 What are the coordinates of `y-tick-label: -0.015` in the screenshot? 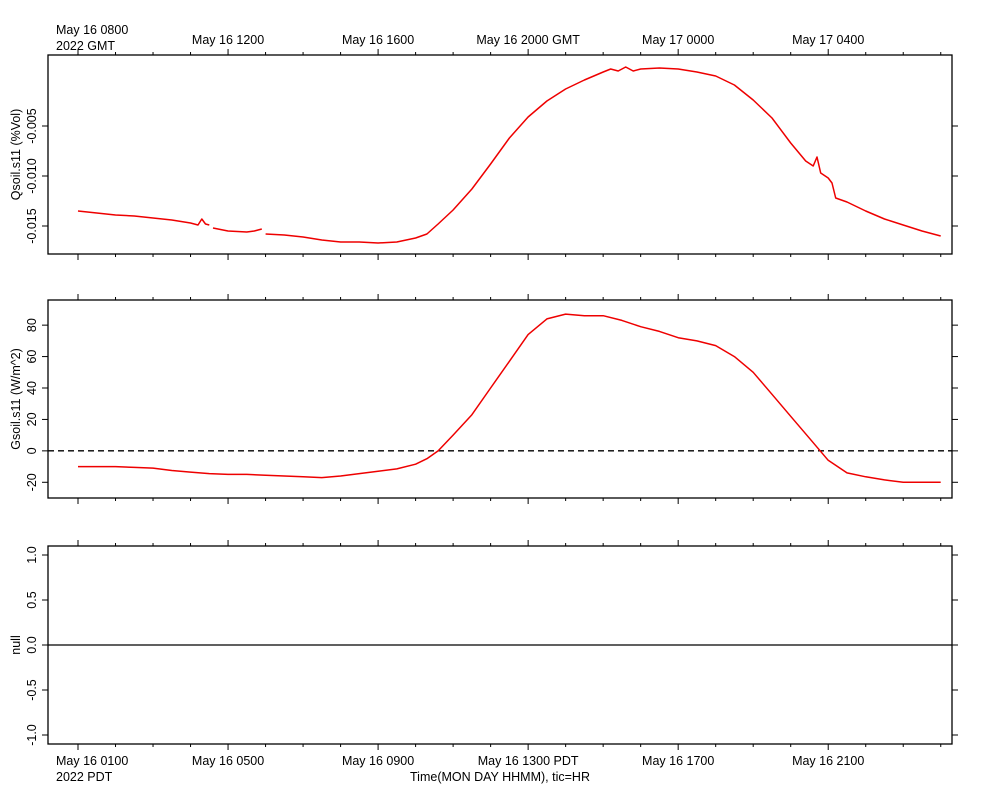 It's located at (32, 225).